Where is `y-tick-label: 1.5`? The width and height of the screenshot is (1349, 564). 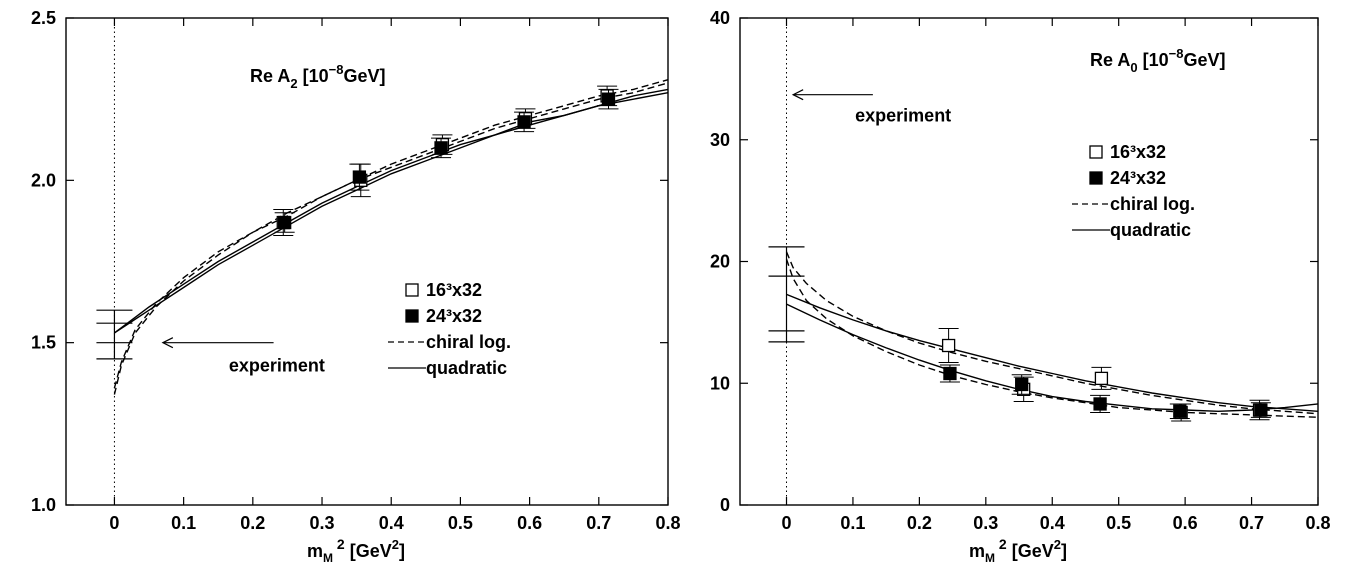 y-tick-label: 1.5 is located at coordinates (43, 343).